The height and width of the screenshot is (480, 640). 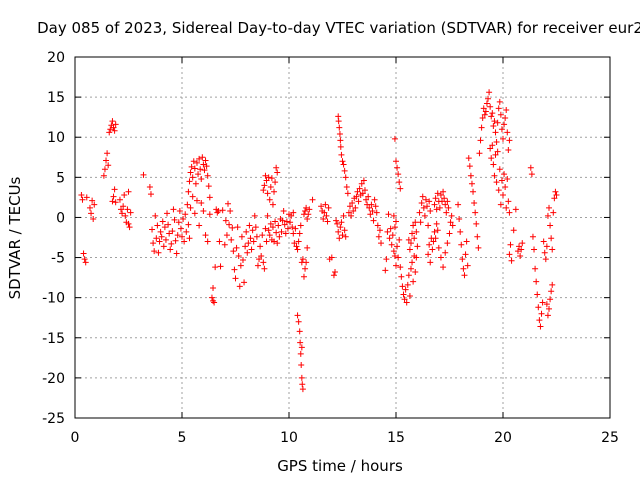 What do you see at coordinates (53, 339) in the screenshot?
I see `y-tick-label: -15` at bounding box center [53, 339].